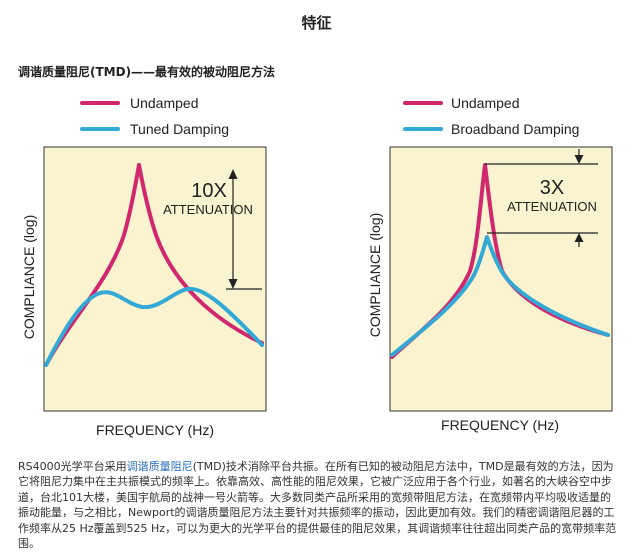  I want to click on right-arrow-bottom-head, so click(579, 237).